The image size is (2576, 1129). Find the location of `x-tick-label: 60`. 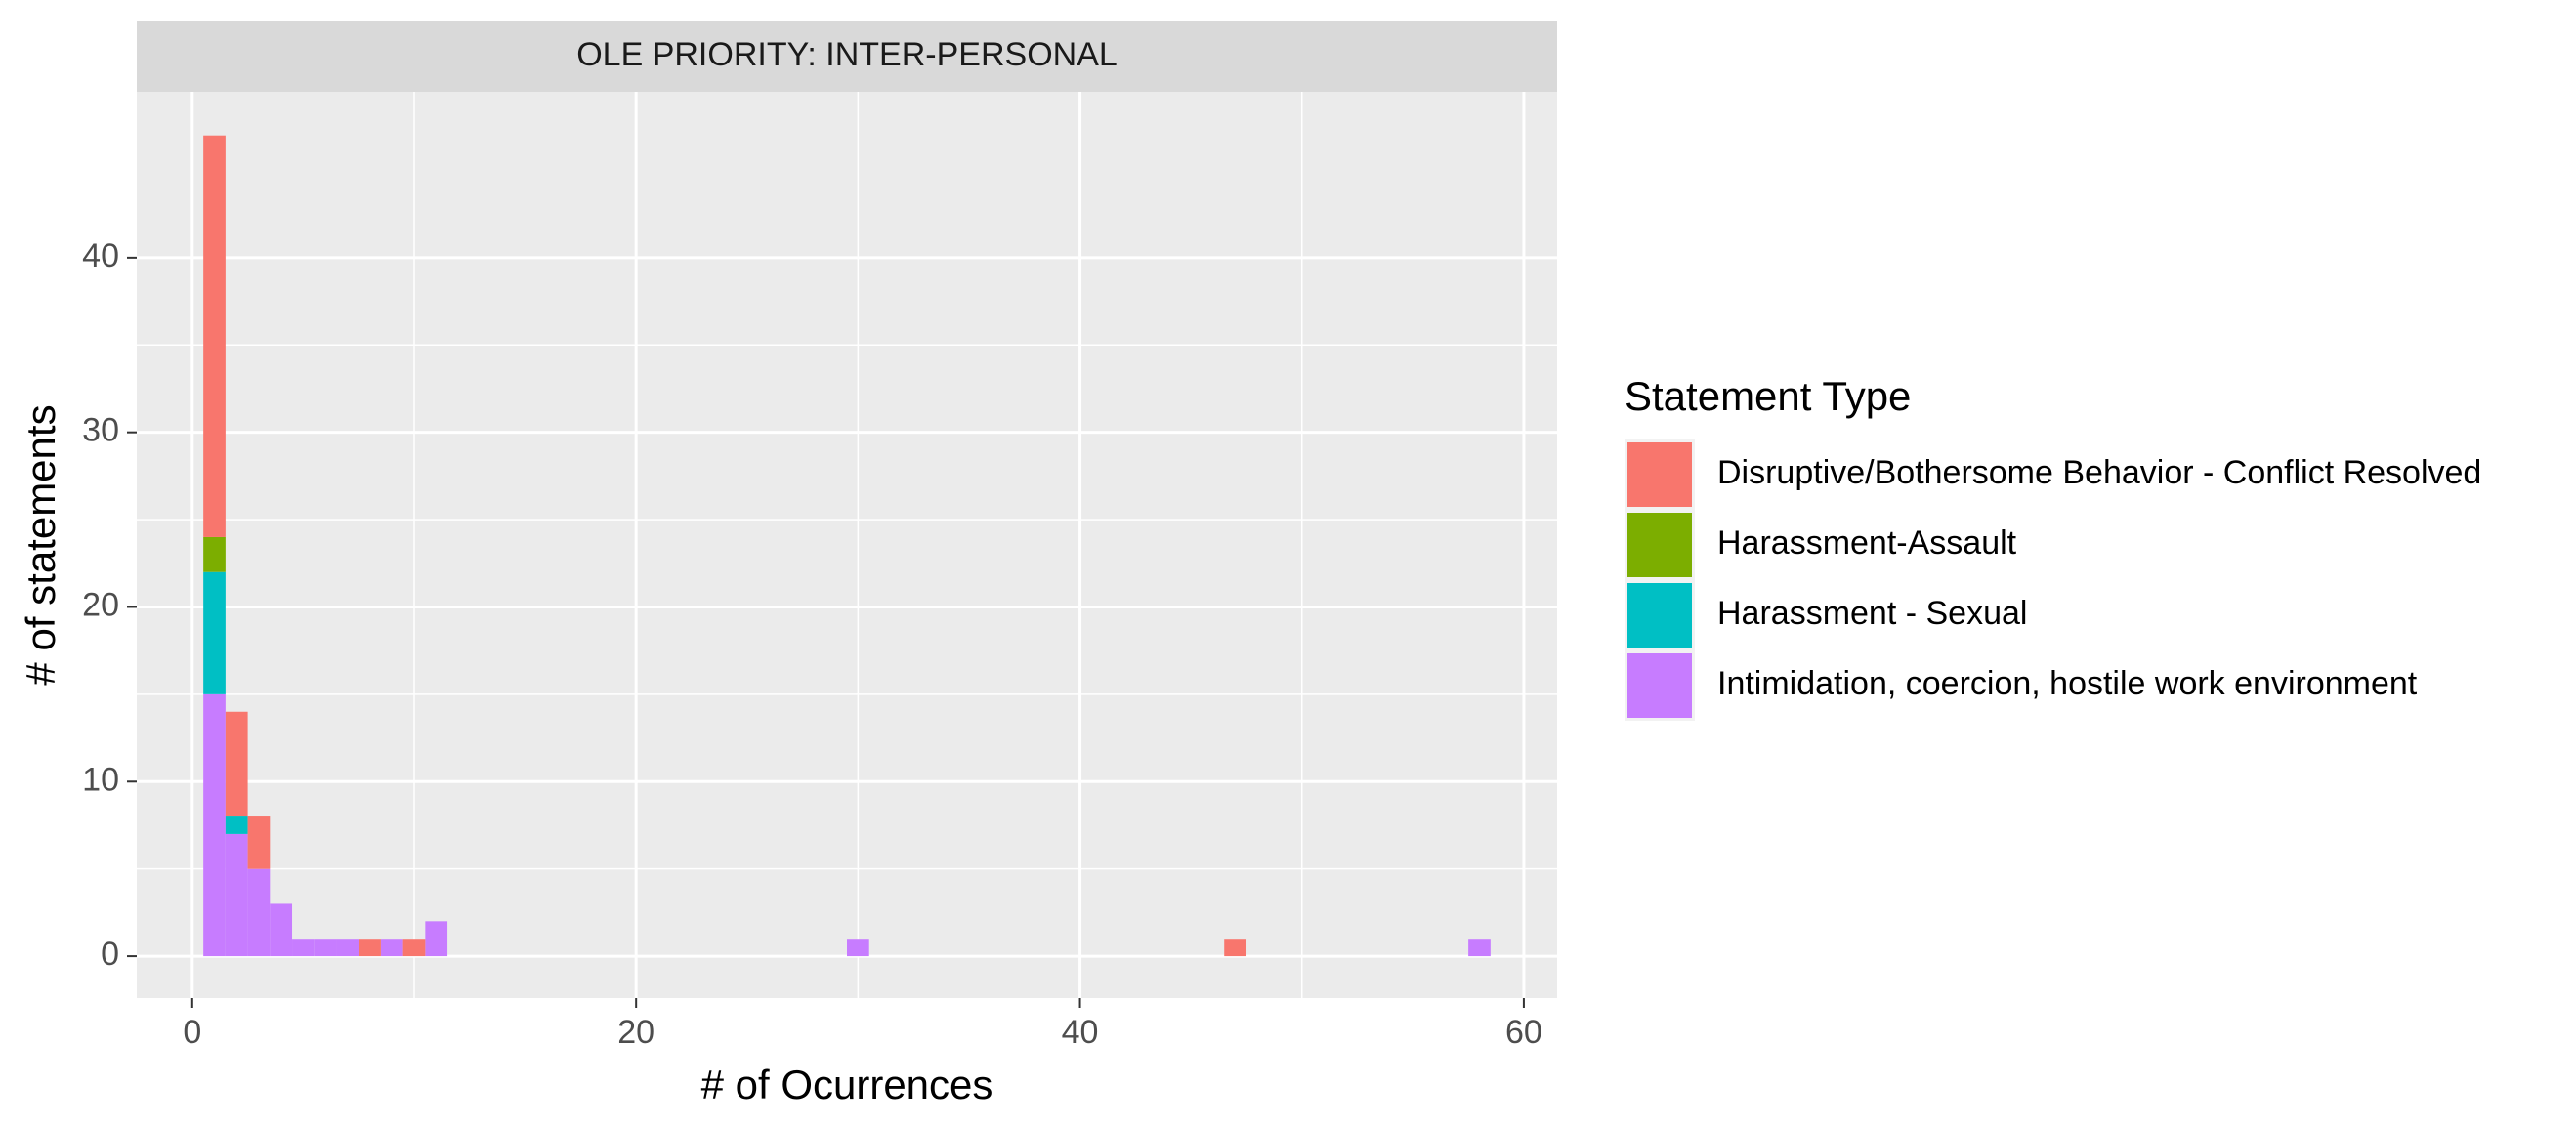

x-tick-label: 60 is located at coordinates (1523, 1033).